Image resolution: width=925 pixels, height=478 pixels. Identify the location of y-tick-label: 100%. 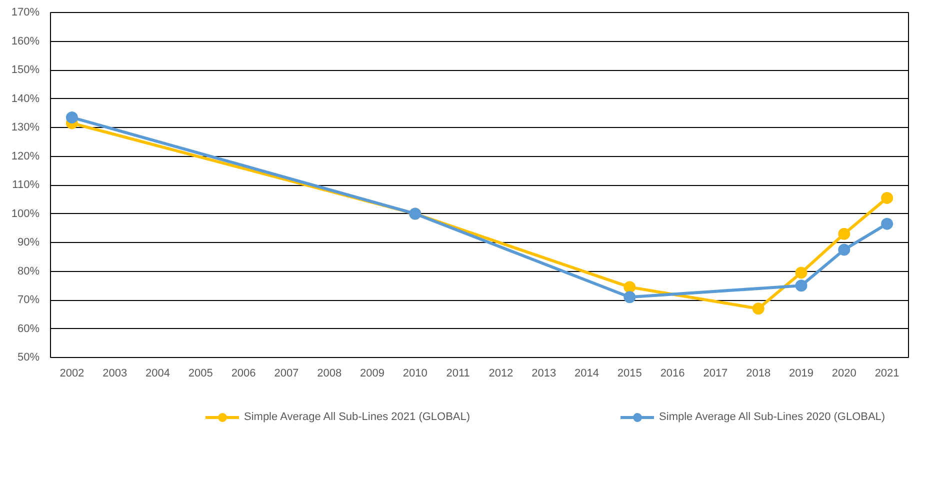
(25, 214).